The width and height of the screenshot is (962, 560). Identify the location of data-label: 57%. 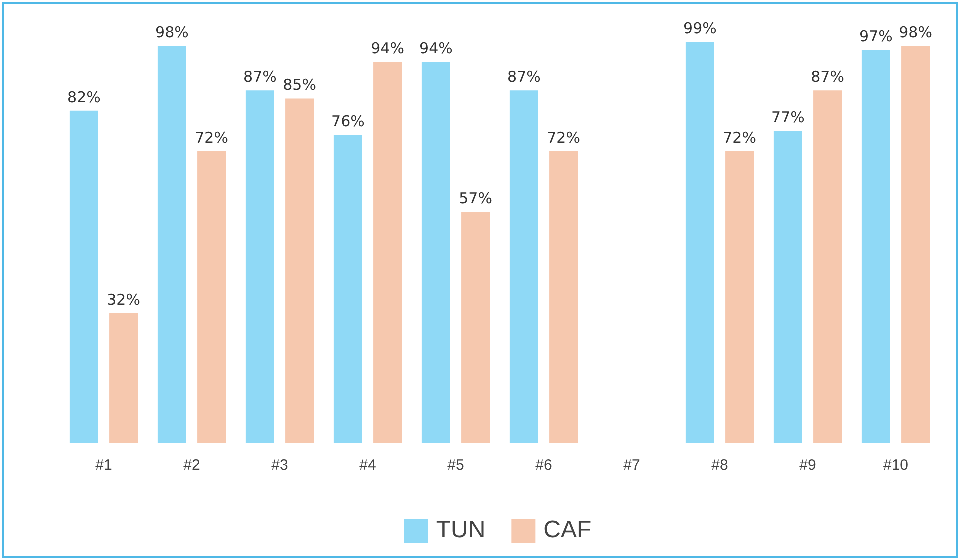
(475, 199).